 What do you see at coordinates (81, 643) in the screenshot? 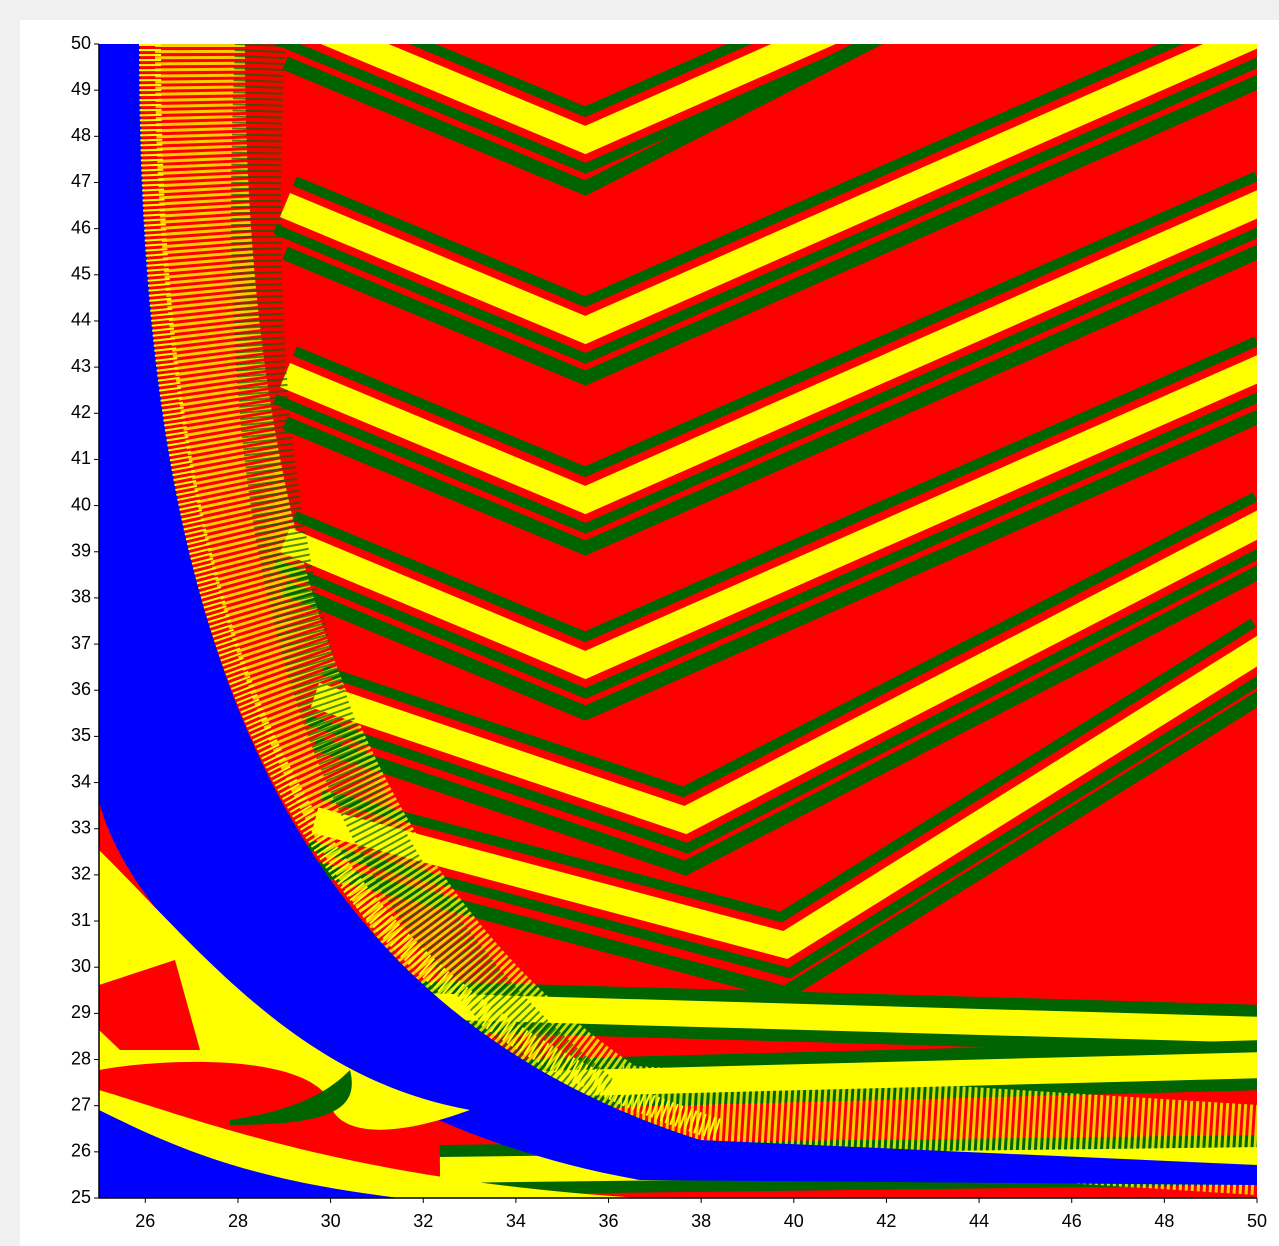
I see `y-tick-label: 37` at bounding box center [81, 643].